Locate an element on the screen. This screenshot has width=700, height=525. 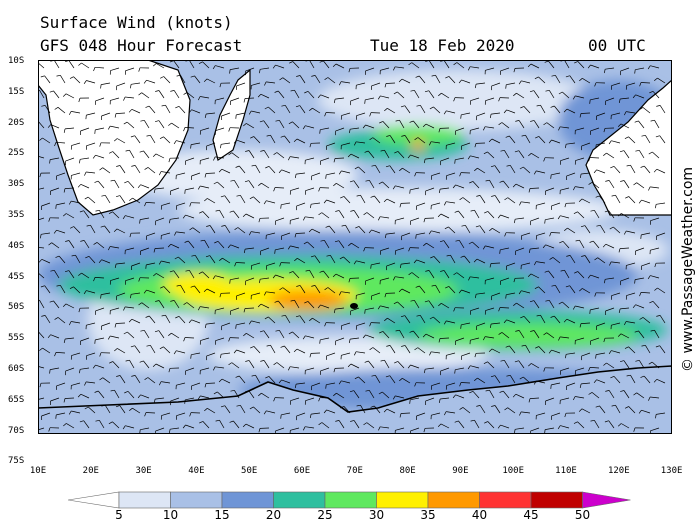
wind-speed-colorbar is located at coordinates (349, 500).